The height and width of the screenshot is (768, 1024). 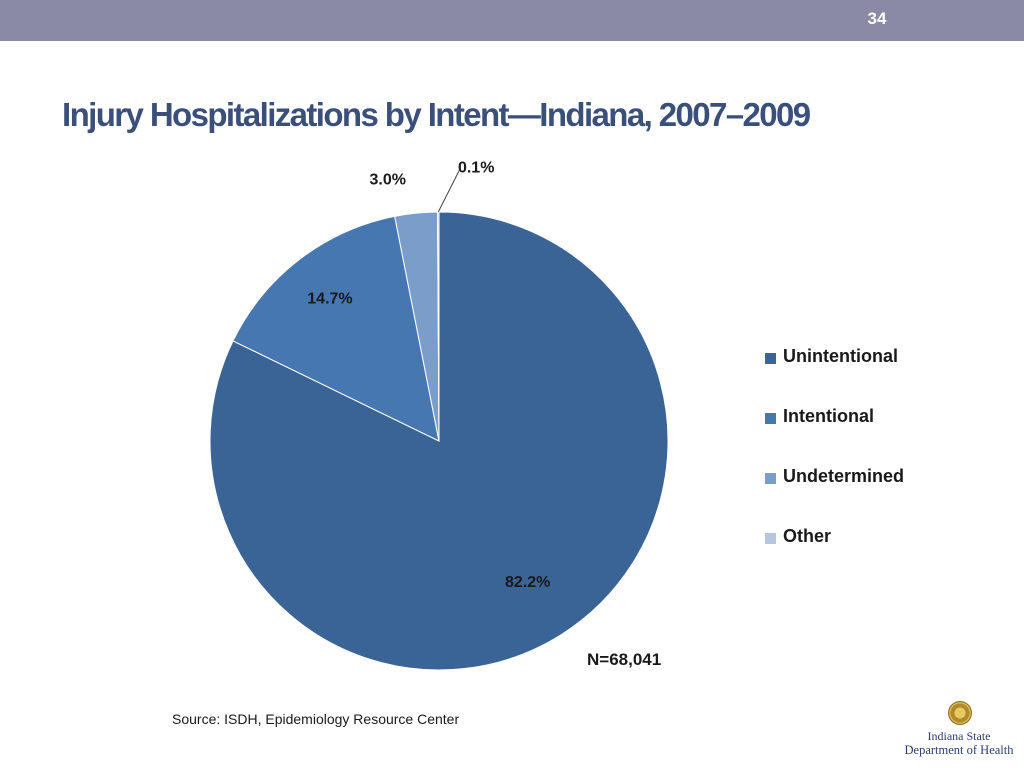 I want to click on legend-label: Undetermined, so click(x=844, y=476).